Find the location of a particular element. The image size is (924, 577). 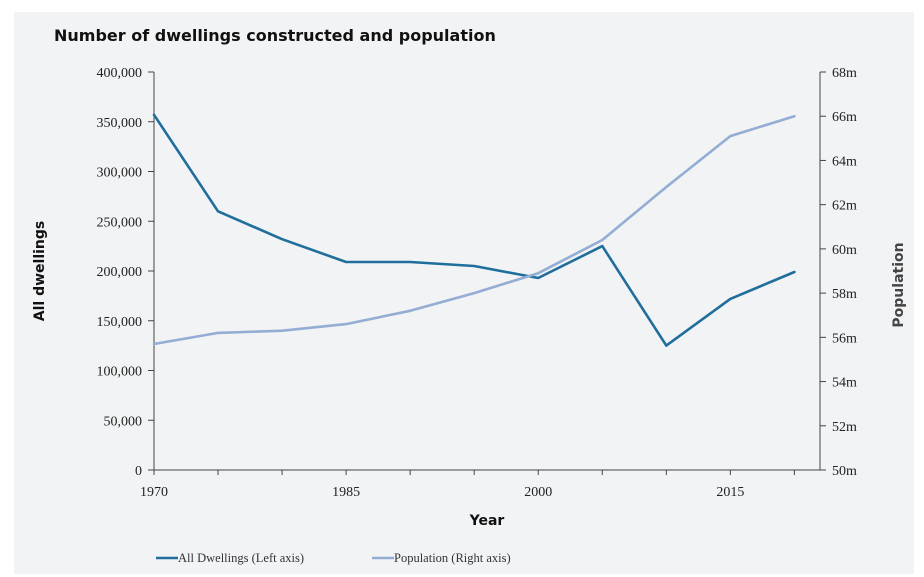

right-tick-label: 50m is located at coordinates (844, 471).